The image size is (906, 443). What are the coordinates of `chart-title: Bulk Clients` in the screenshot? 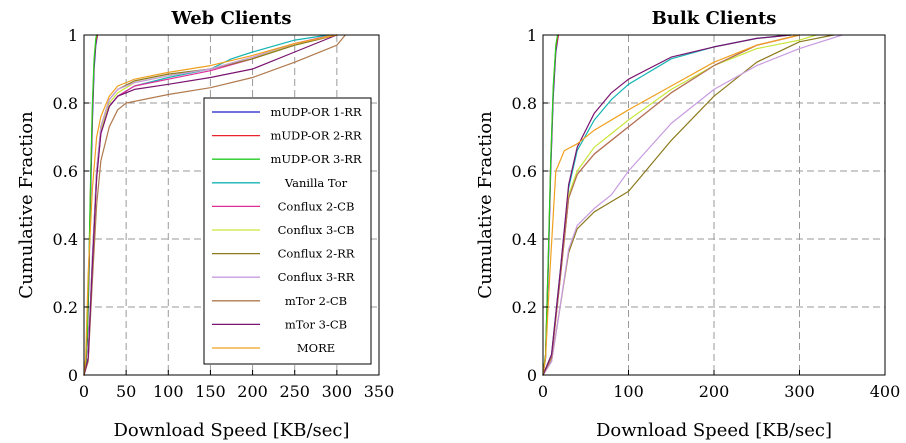 It's located at (714, 18).